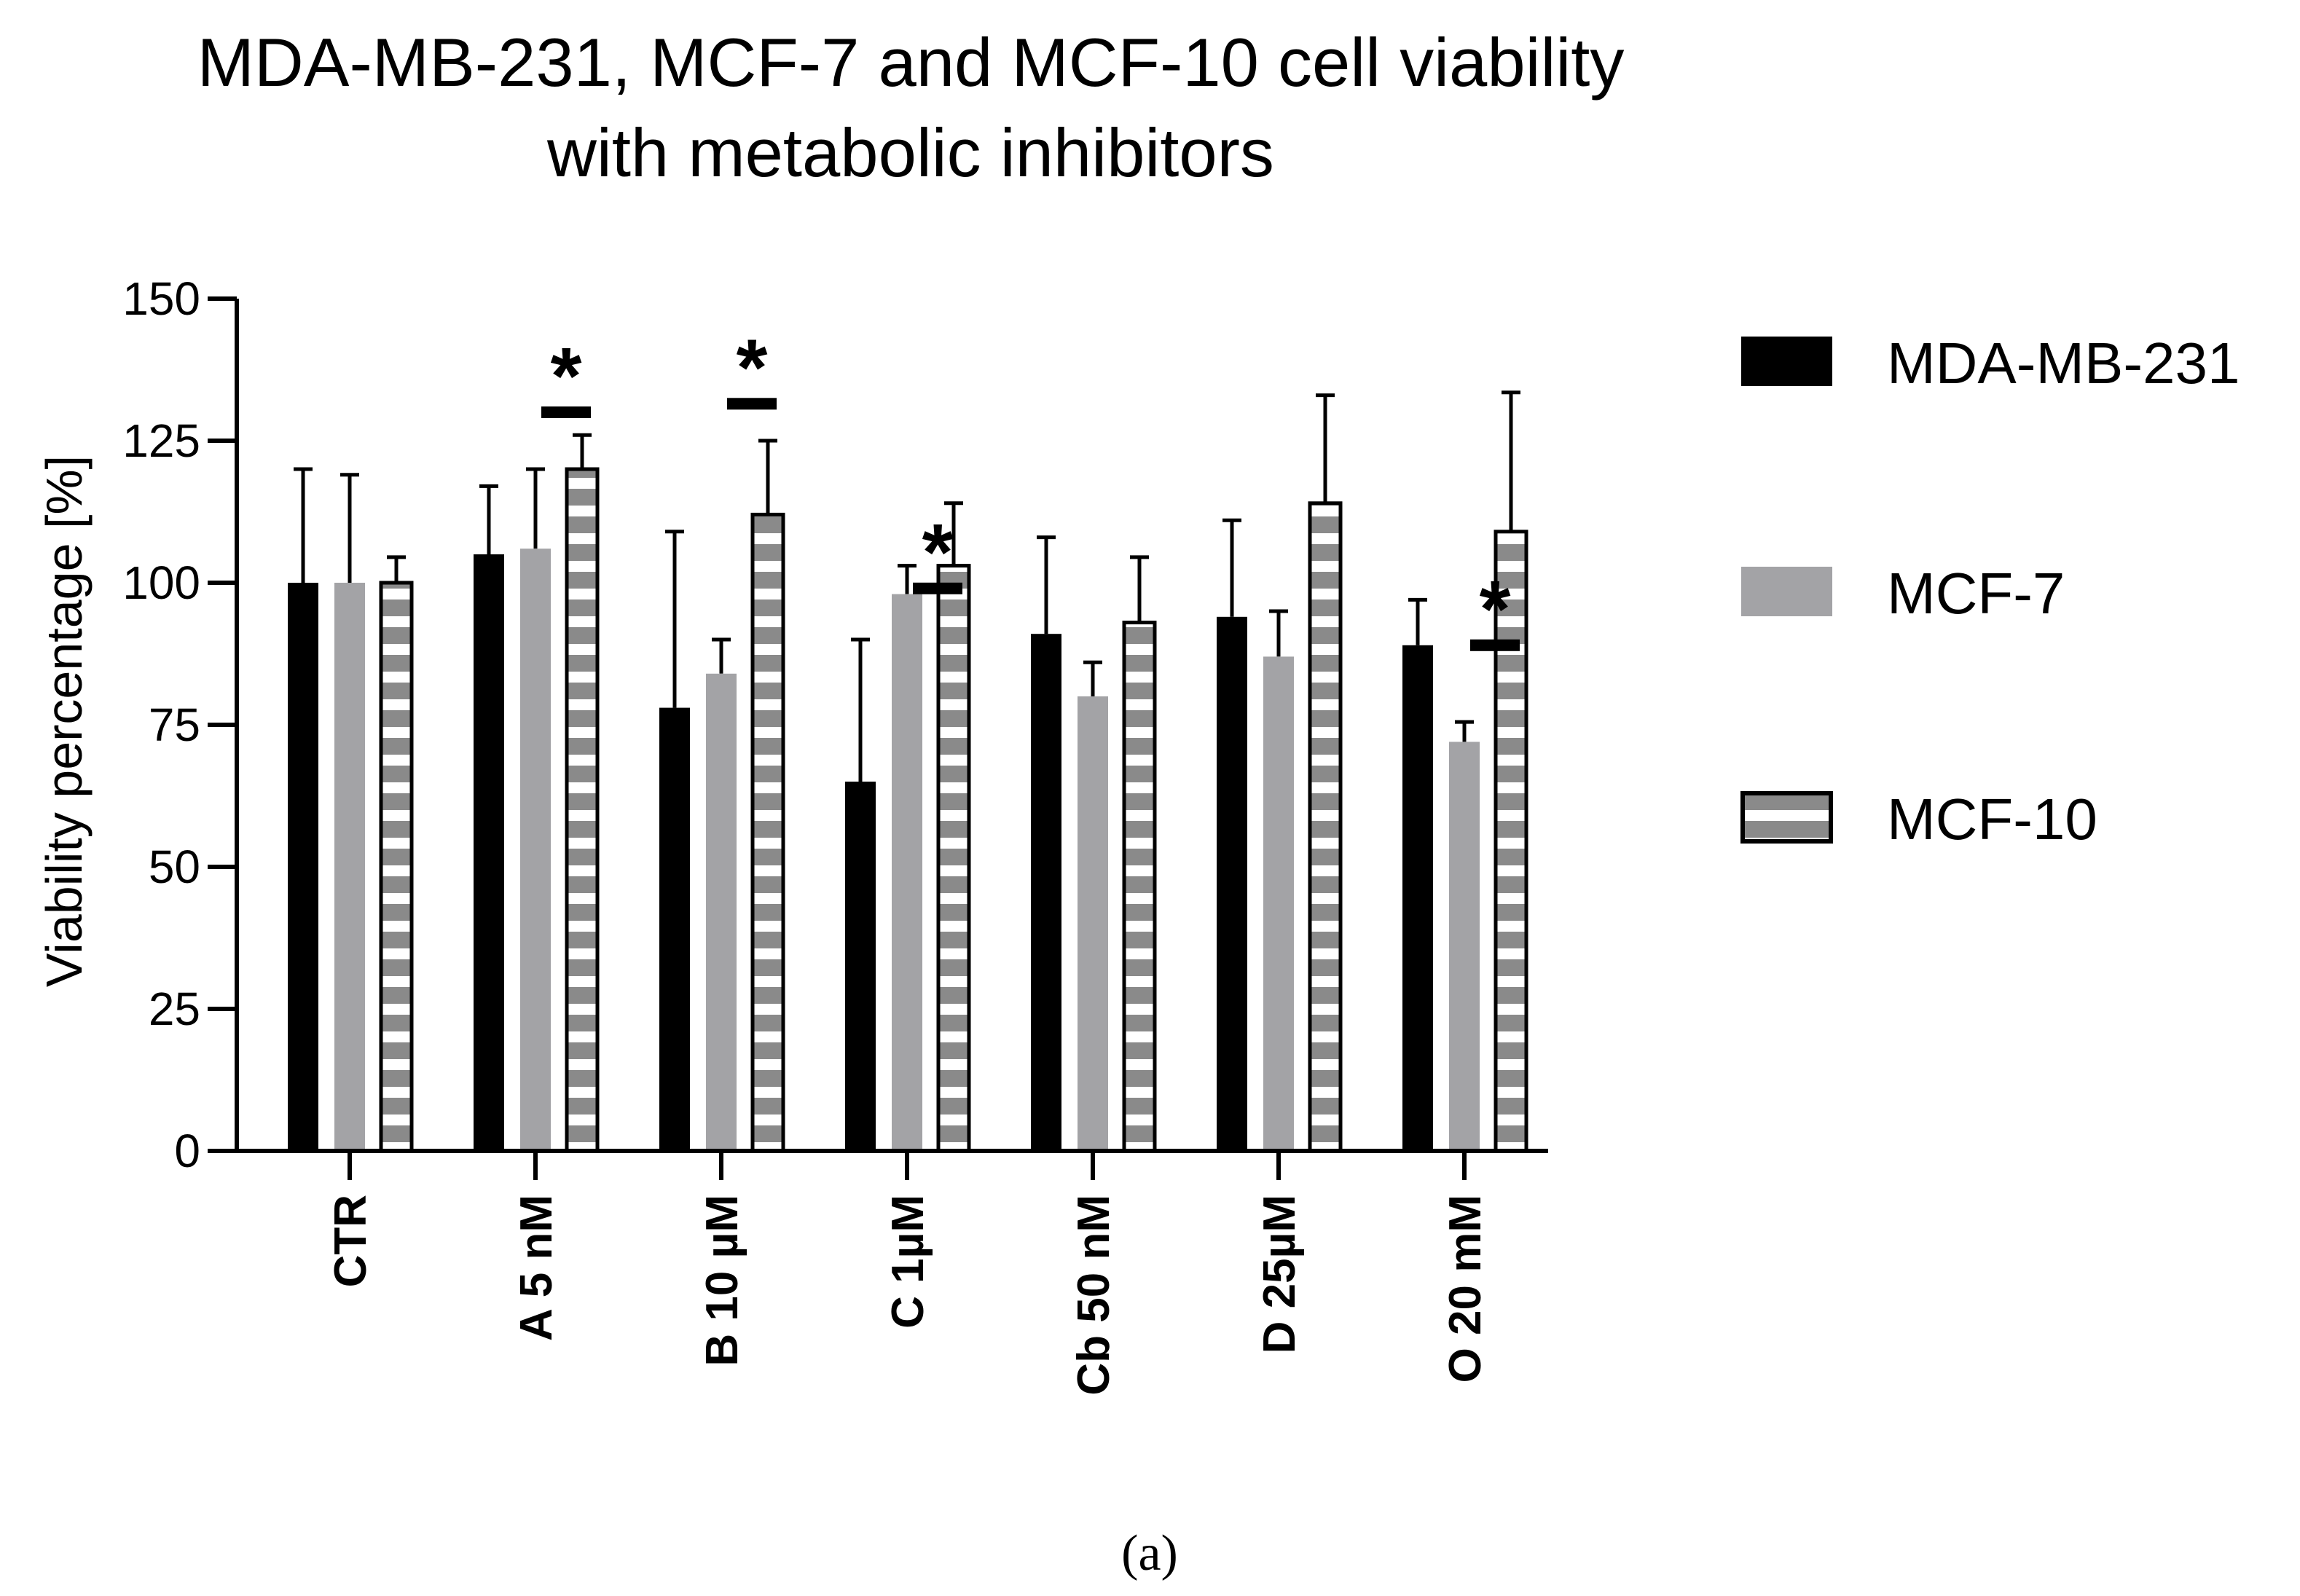  What do you see at coordinates (187, 1151) in the screenshot?
I see `y-tick-label-0: 0` at bounding box center [187, 1151].